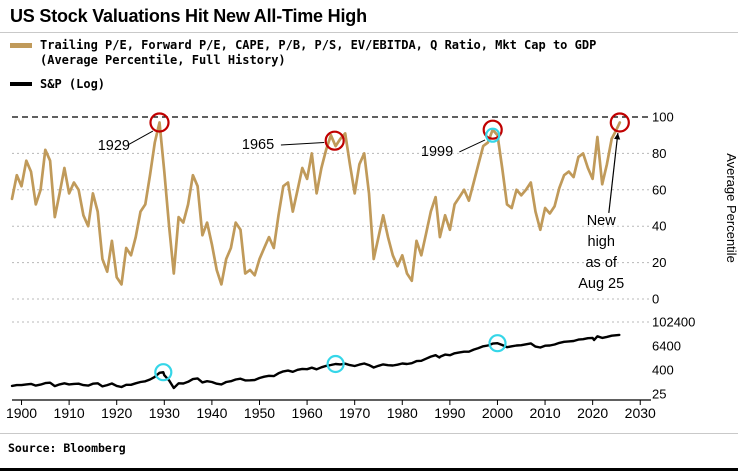  What do you see at coordinates (666, 346) in the screenshot?
I see `svg-text: 6400` at bounding box center [666, 346].